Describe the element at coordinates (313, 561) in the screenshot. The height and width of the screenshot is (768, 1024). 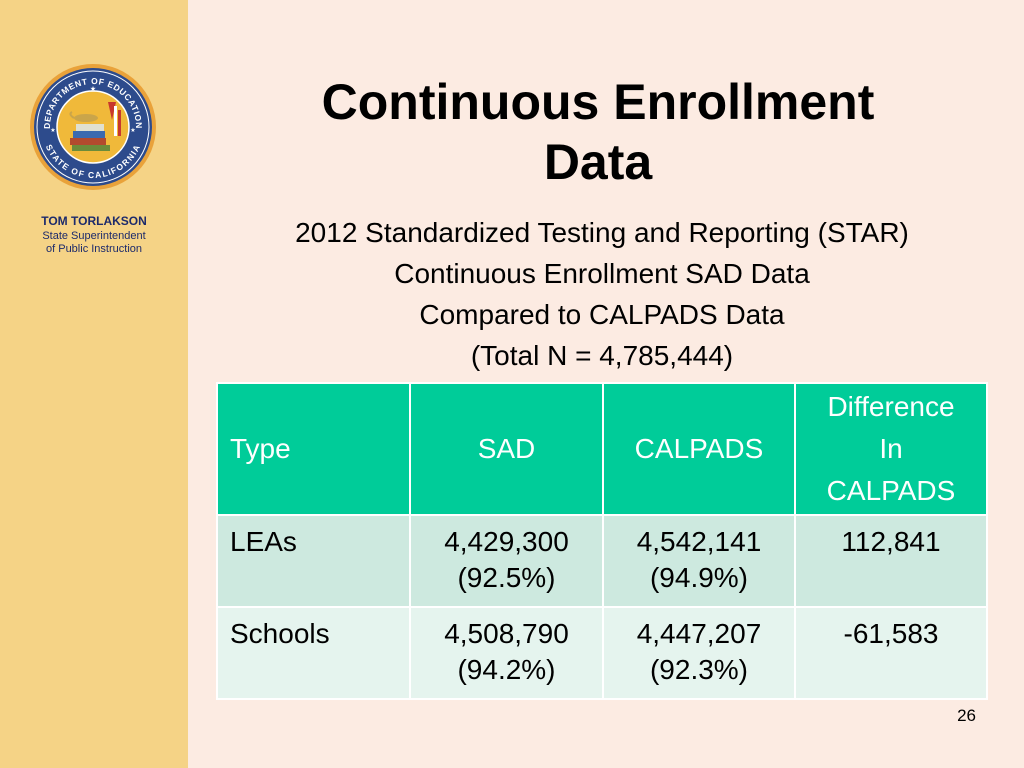
I see `cell-type: LEAs` at that location.